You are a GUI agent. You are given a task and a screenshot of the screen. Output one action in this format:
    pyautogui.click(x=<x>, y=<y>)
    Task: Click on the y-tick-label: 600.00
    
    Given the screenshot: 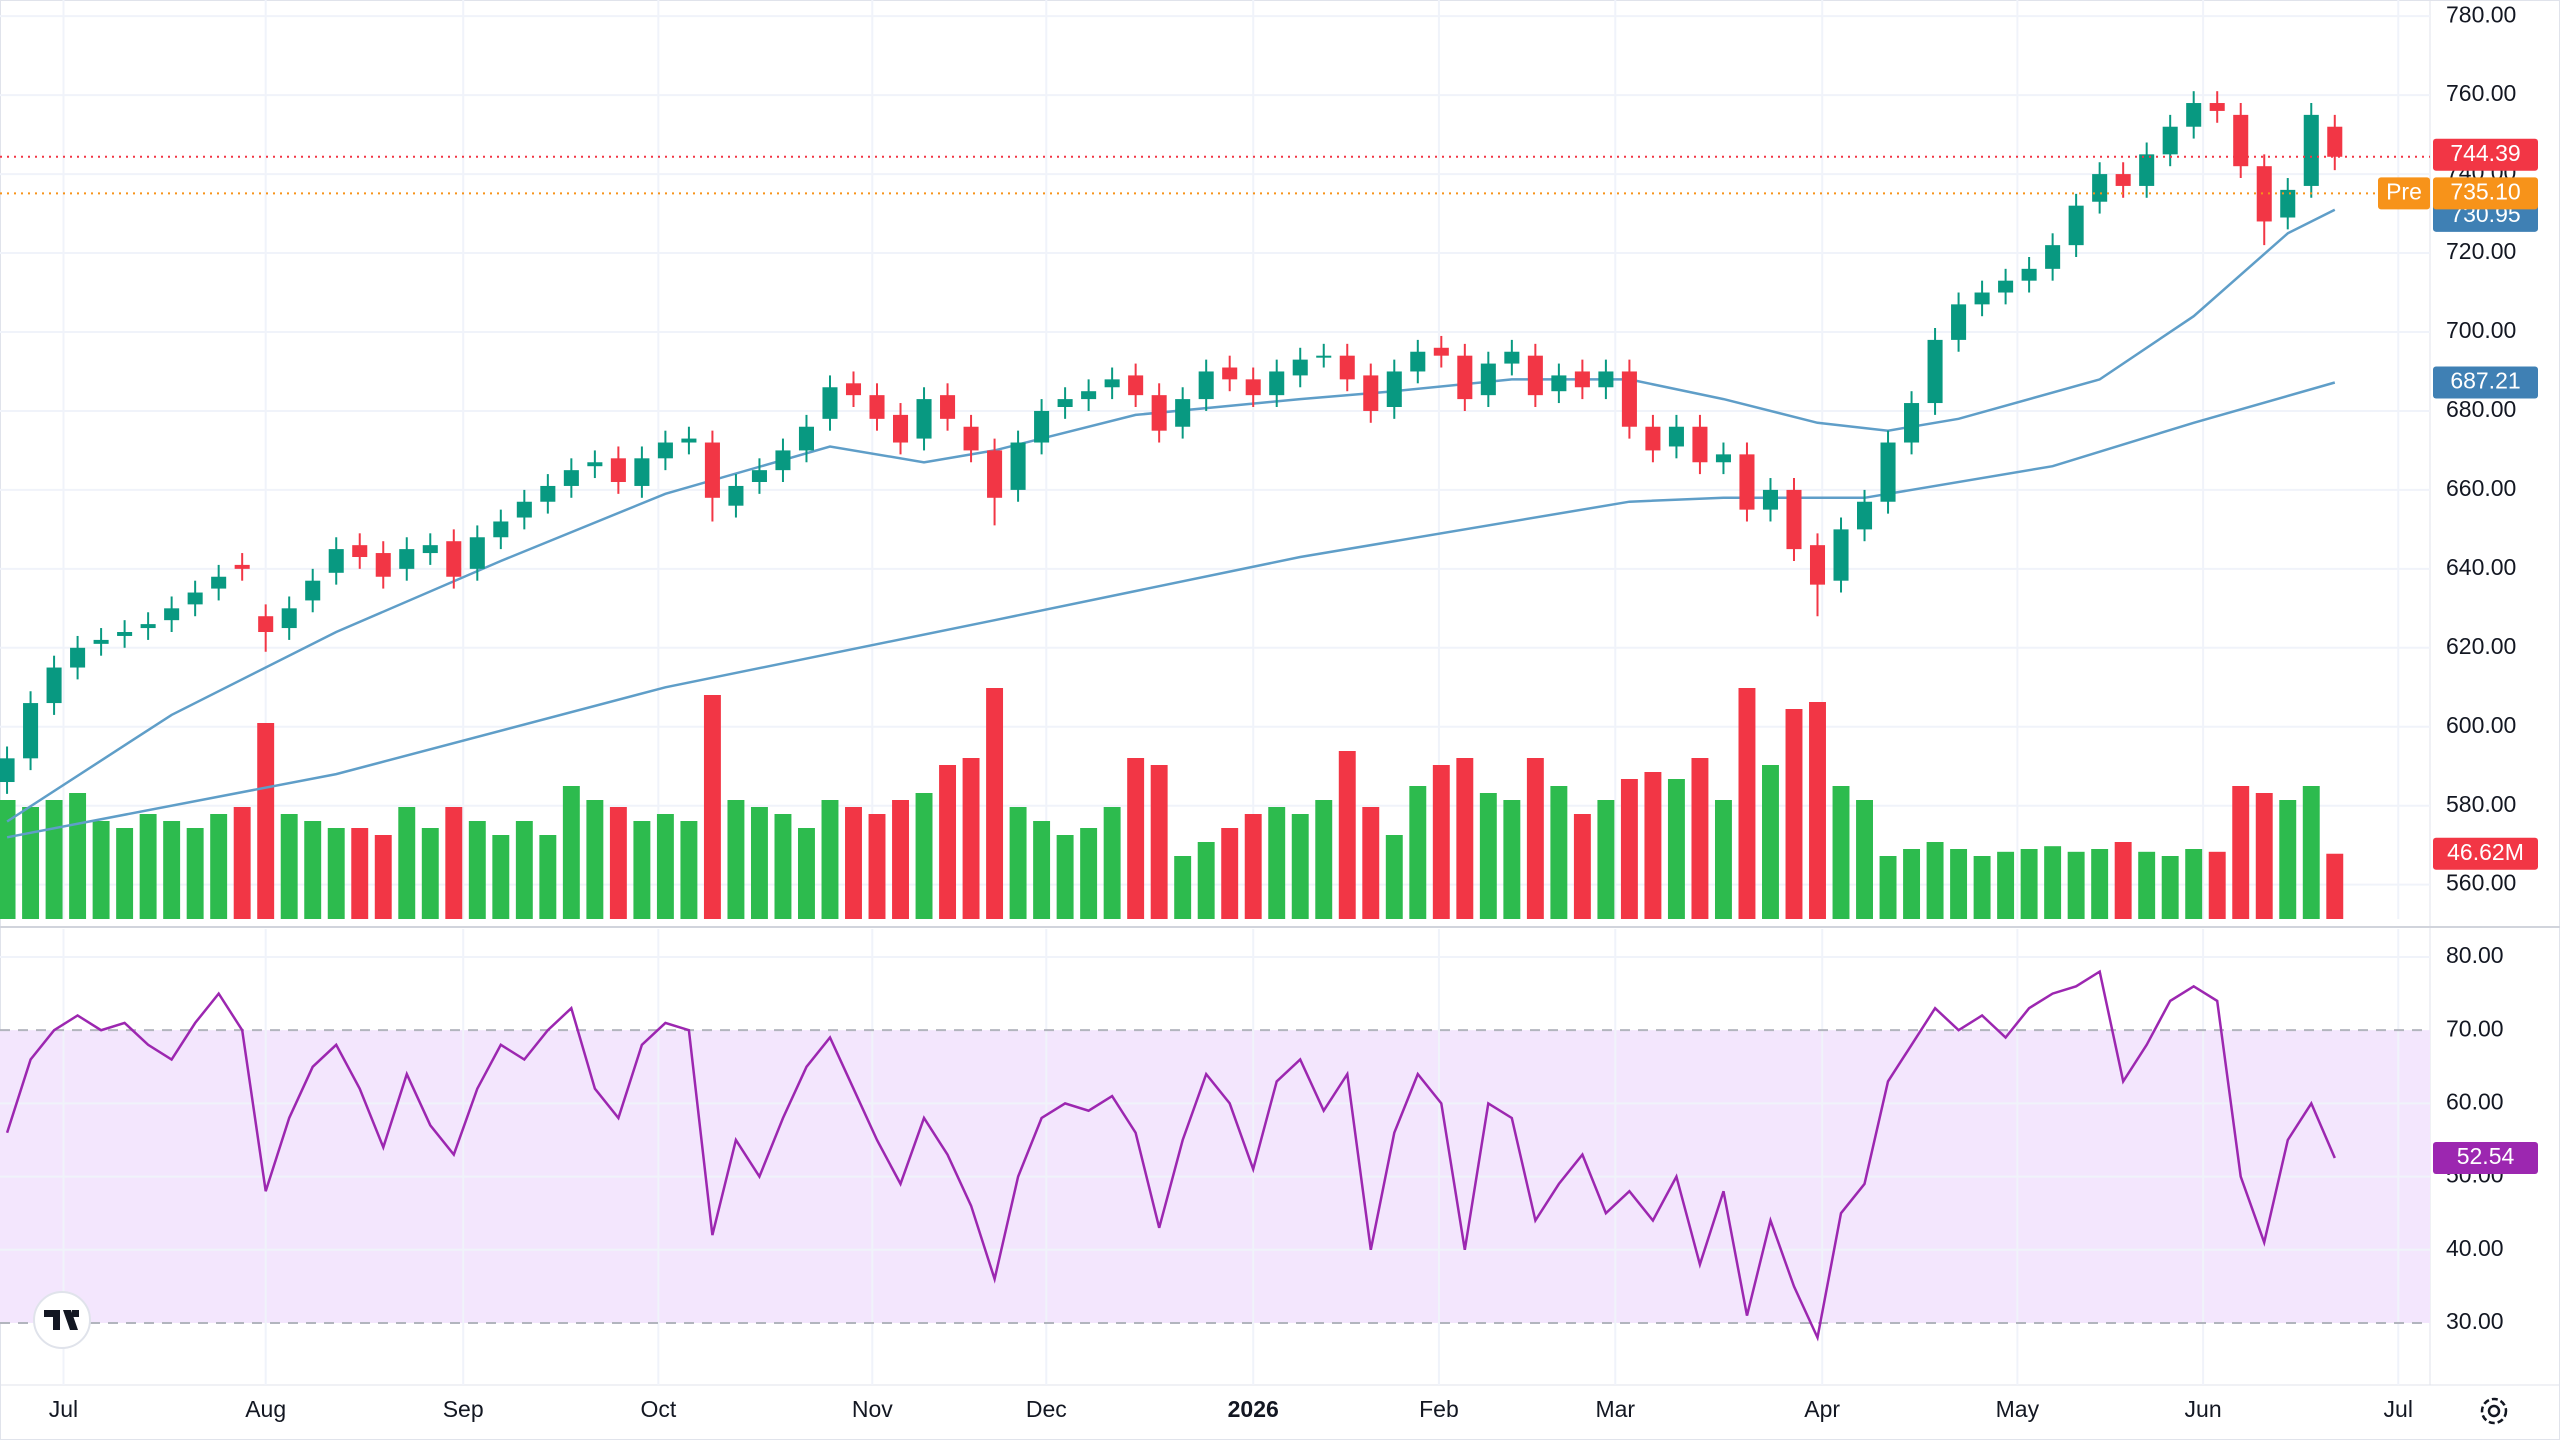 What is the action you would take?
    pyautogui.click(x=2481, y=725)
    